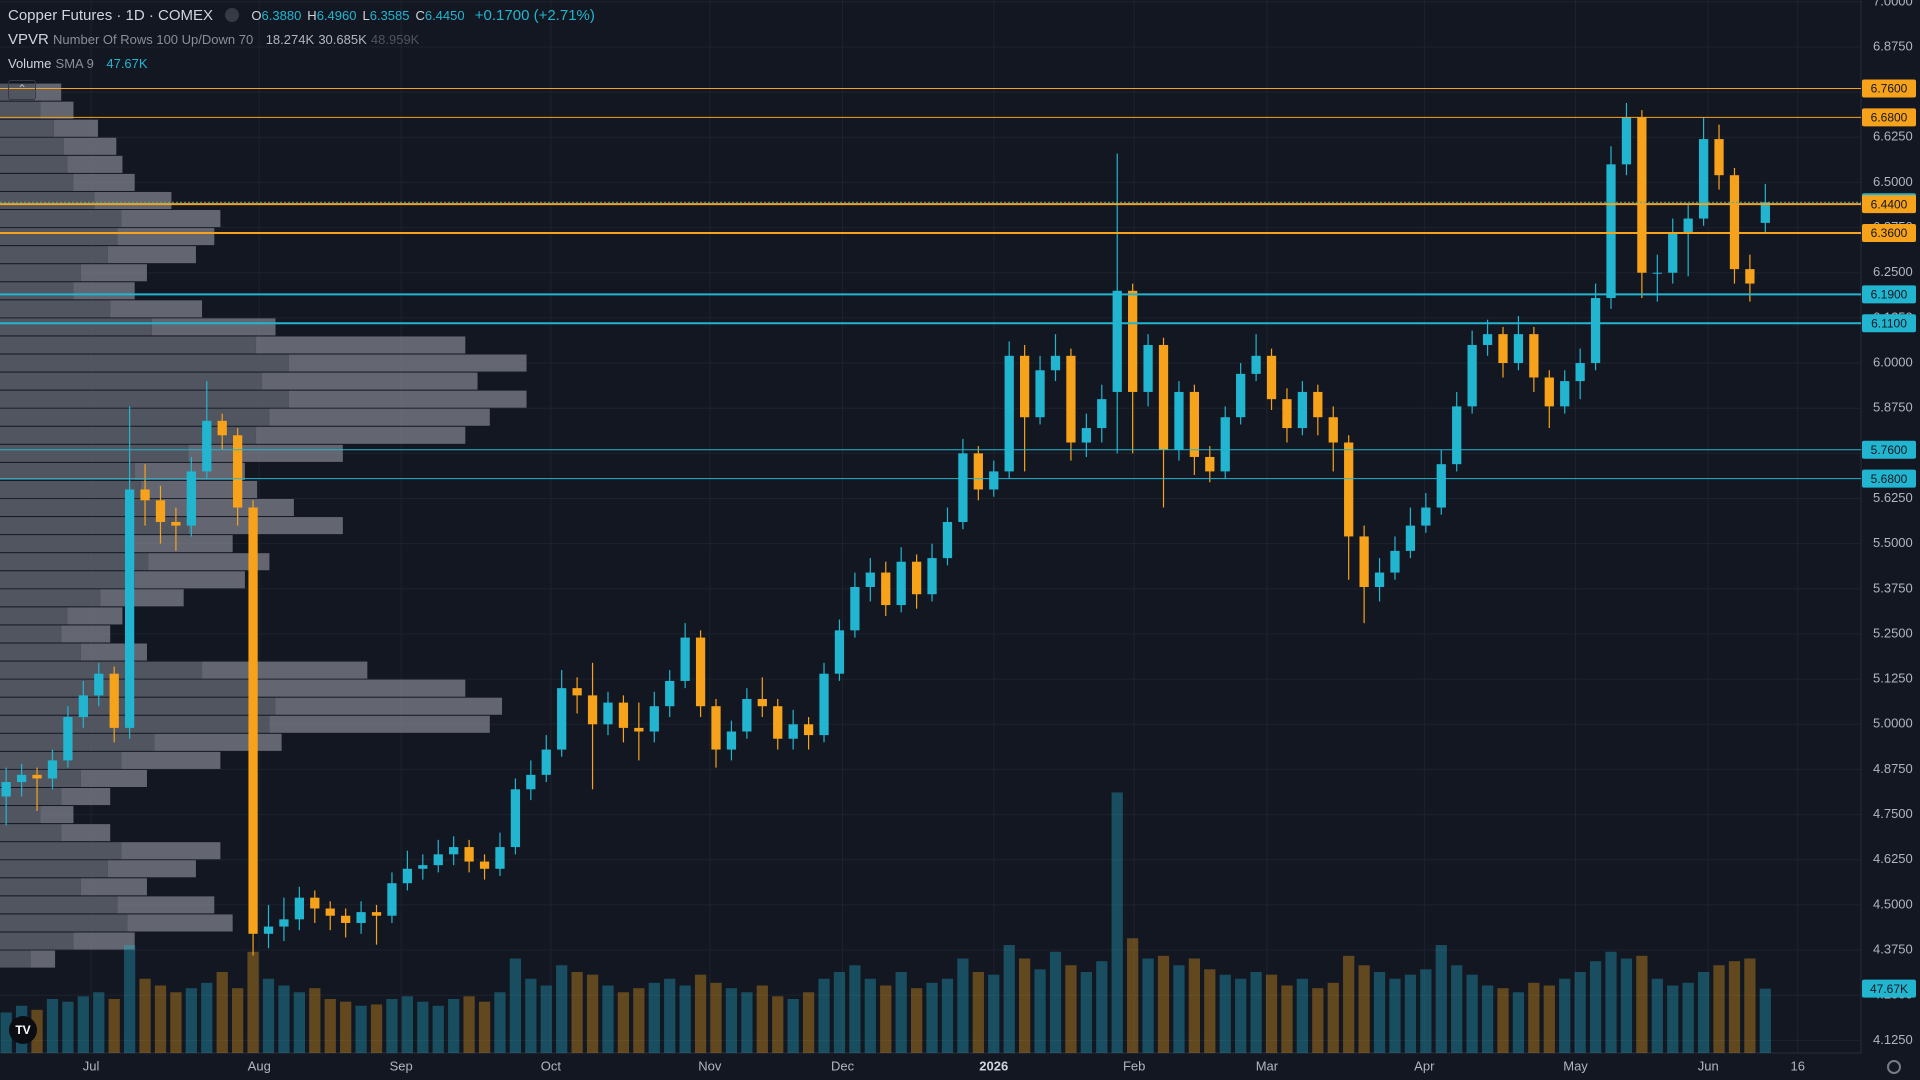 This screenshot has width=1920, height=1080. I want to click on collapse-button: ⌃, so click(22, 90).